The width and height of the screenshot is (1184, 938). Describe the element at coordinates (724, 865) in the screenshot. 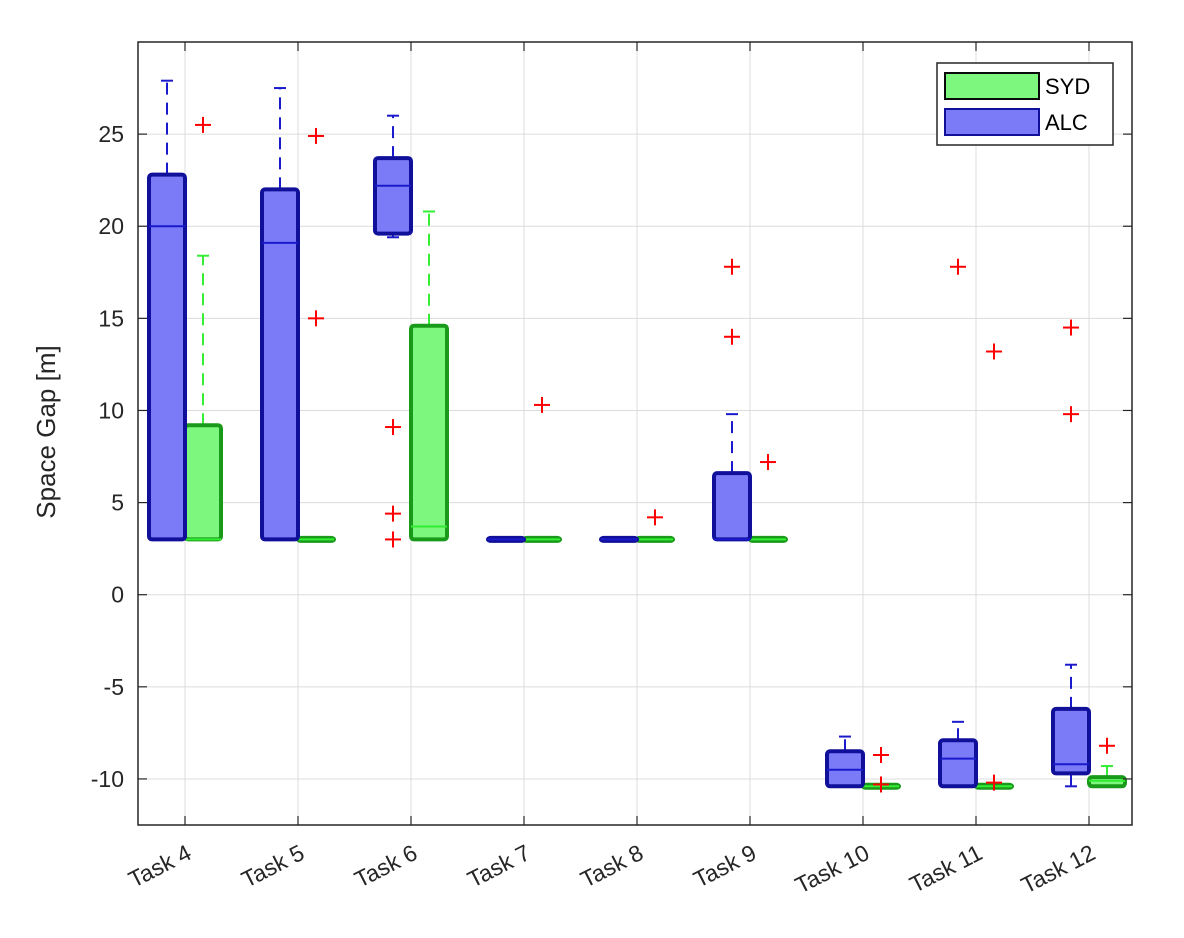

I see `x-tick-label: Task 9` at that location.